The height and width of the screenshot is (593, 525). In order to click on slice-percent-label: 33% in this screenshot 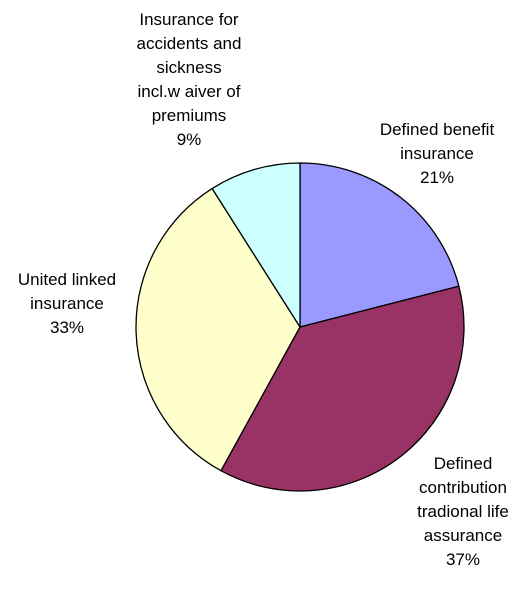, I will do `click(67, 327)`.